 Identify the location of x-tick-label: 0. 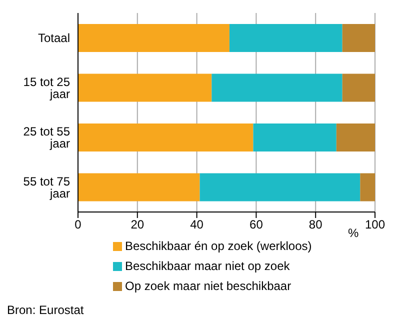
(78, 225).